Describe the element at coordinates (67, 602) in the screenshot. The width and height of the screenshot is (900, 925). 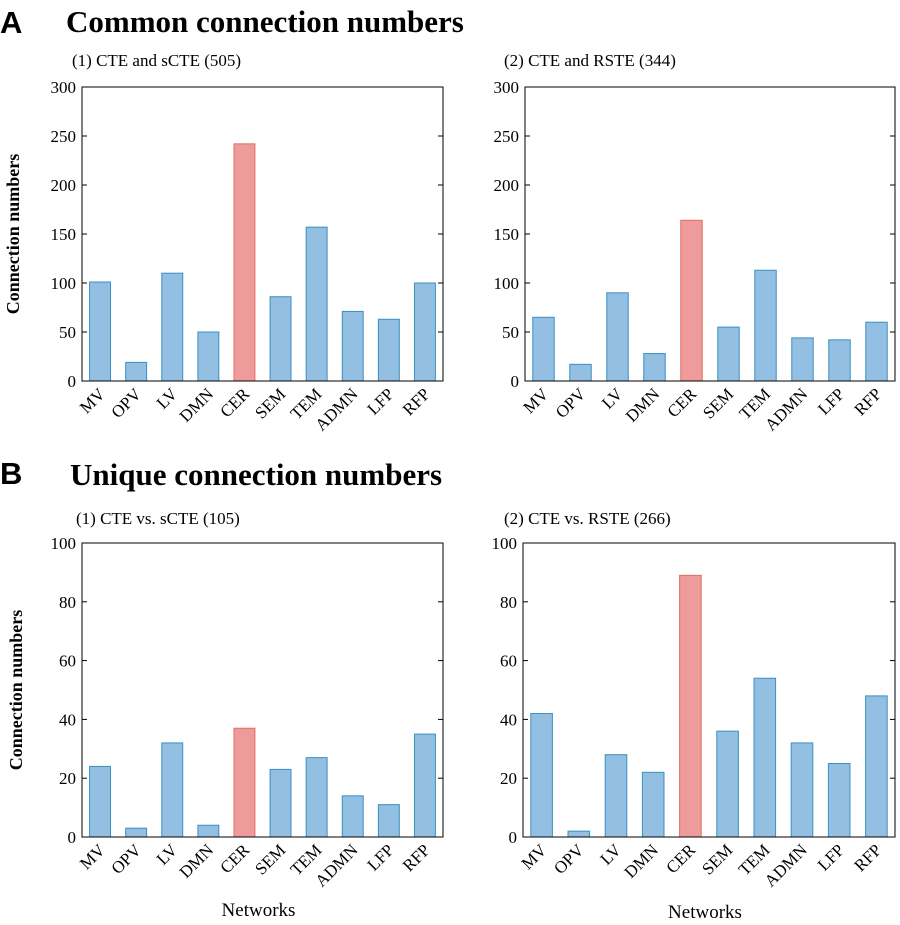
I see `y-tick-label: 80` at that location.